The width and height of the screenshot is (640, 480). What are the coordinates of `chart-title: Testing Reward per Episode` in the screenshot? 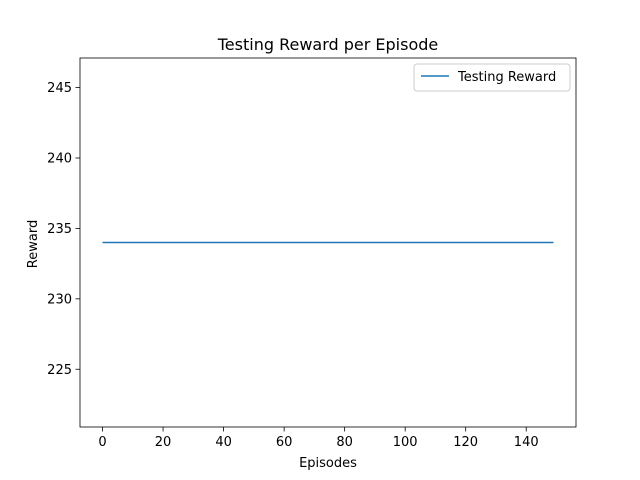 It's located at (328, 44).